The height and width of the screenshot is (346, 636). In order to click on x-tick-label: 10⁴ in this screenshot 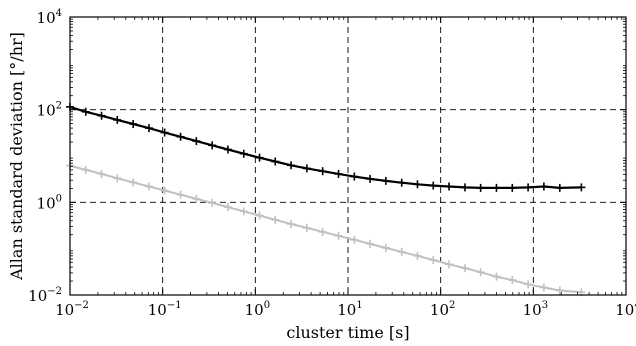, I will do `click(625, 309)`.